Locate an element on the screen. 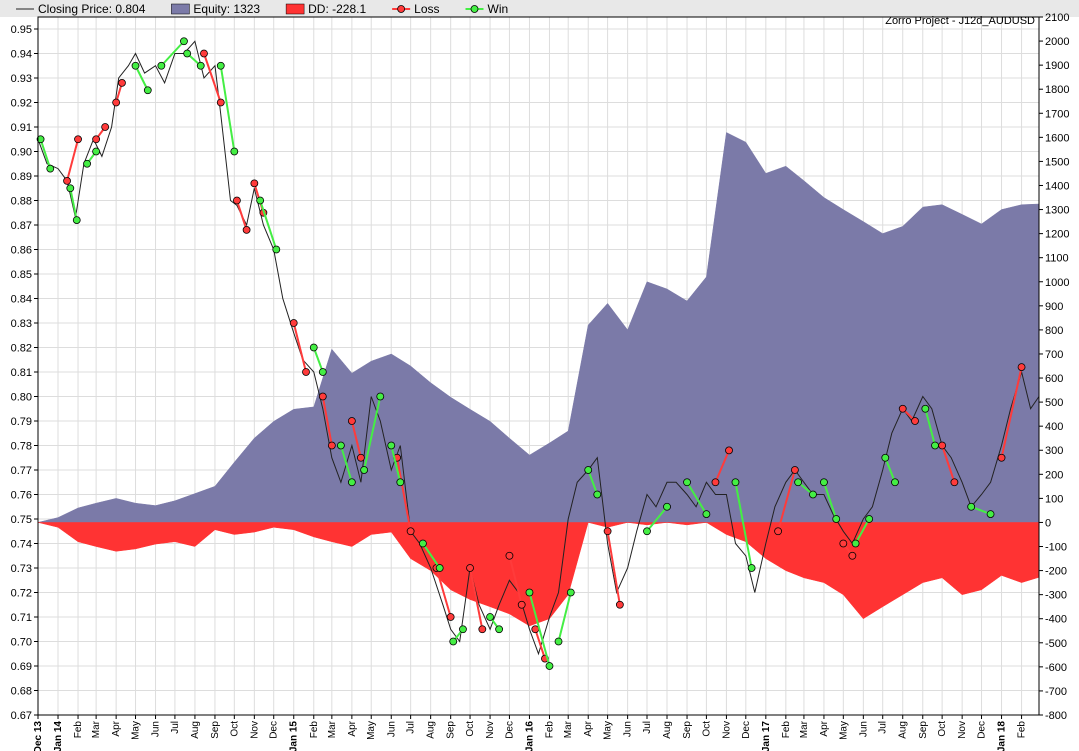 Image resolution: width=1079 pixels, height=751 pixels. x-axis-tick-label: Jan 18 is located at coordinates (1002, 736).